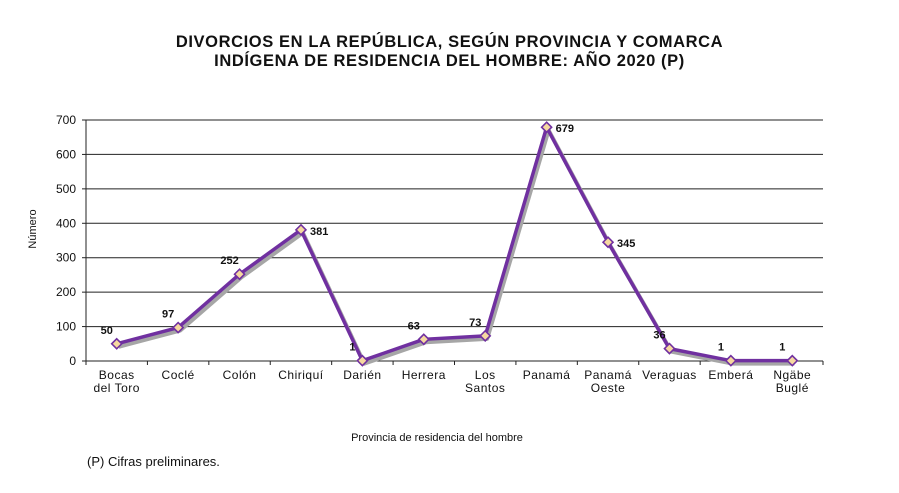  I want to click on y-tick-label: 200, so click(66, 292).